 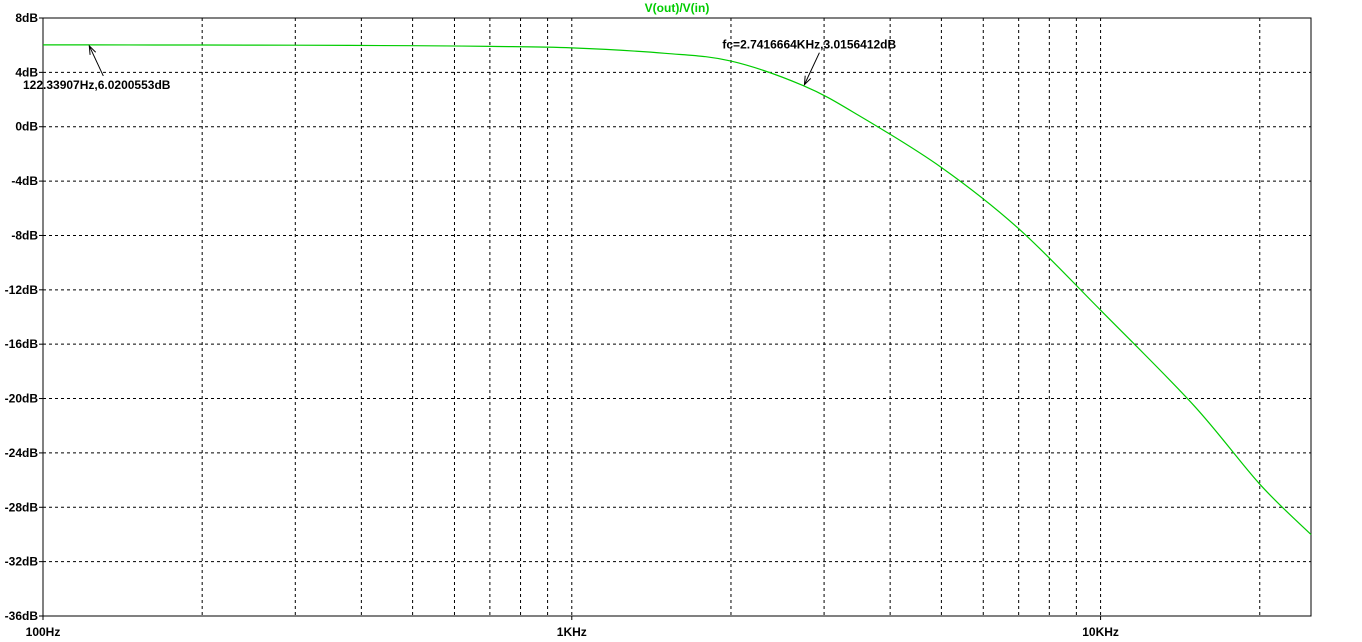 I want to click on annotation-label: 122.33907Hz,6.0200553dB, so click(x=97, y=85).